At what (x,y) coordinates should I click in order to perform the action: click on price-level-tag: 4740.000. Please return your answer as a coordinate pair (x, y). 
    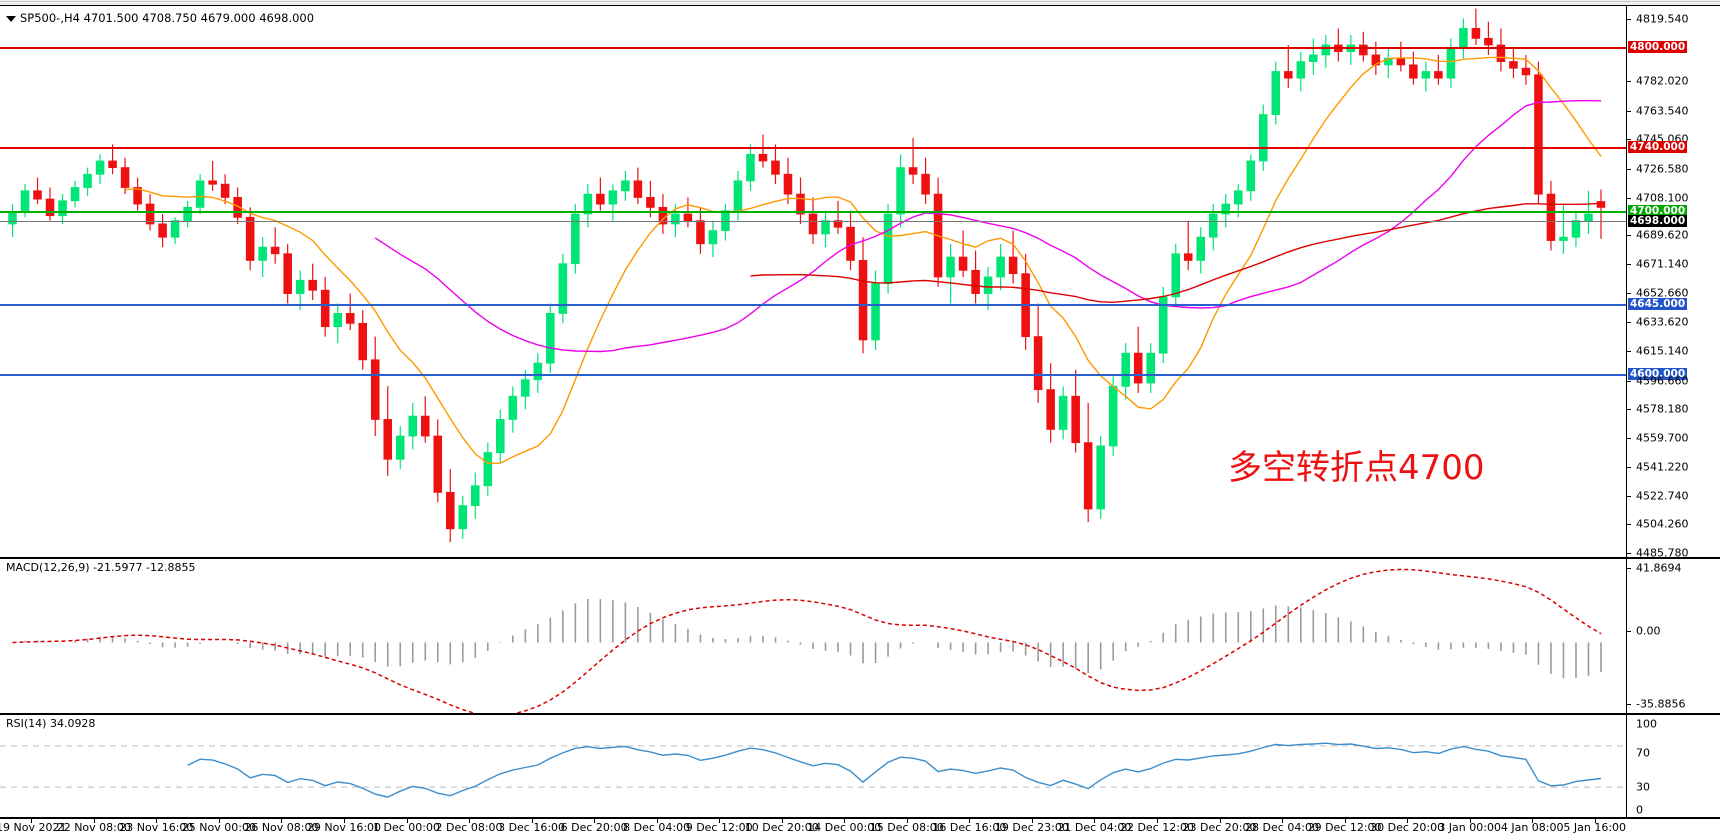
    Looking at the image, I should click on (1658, 147).